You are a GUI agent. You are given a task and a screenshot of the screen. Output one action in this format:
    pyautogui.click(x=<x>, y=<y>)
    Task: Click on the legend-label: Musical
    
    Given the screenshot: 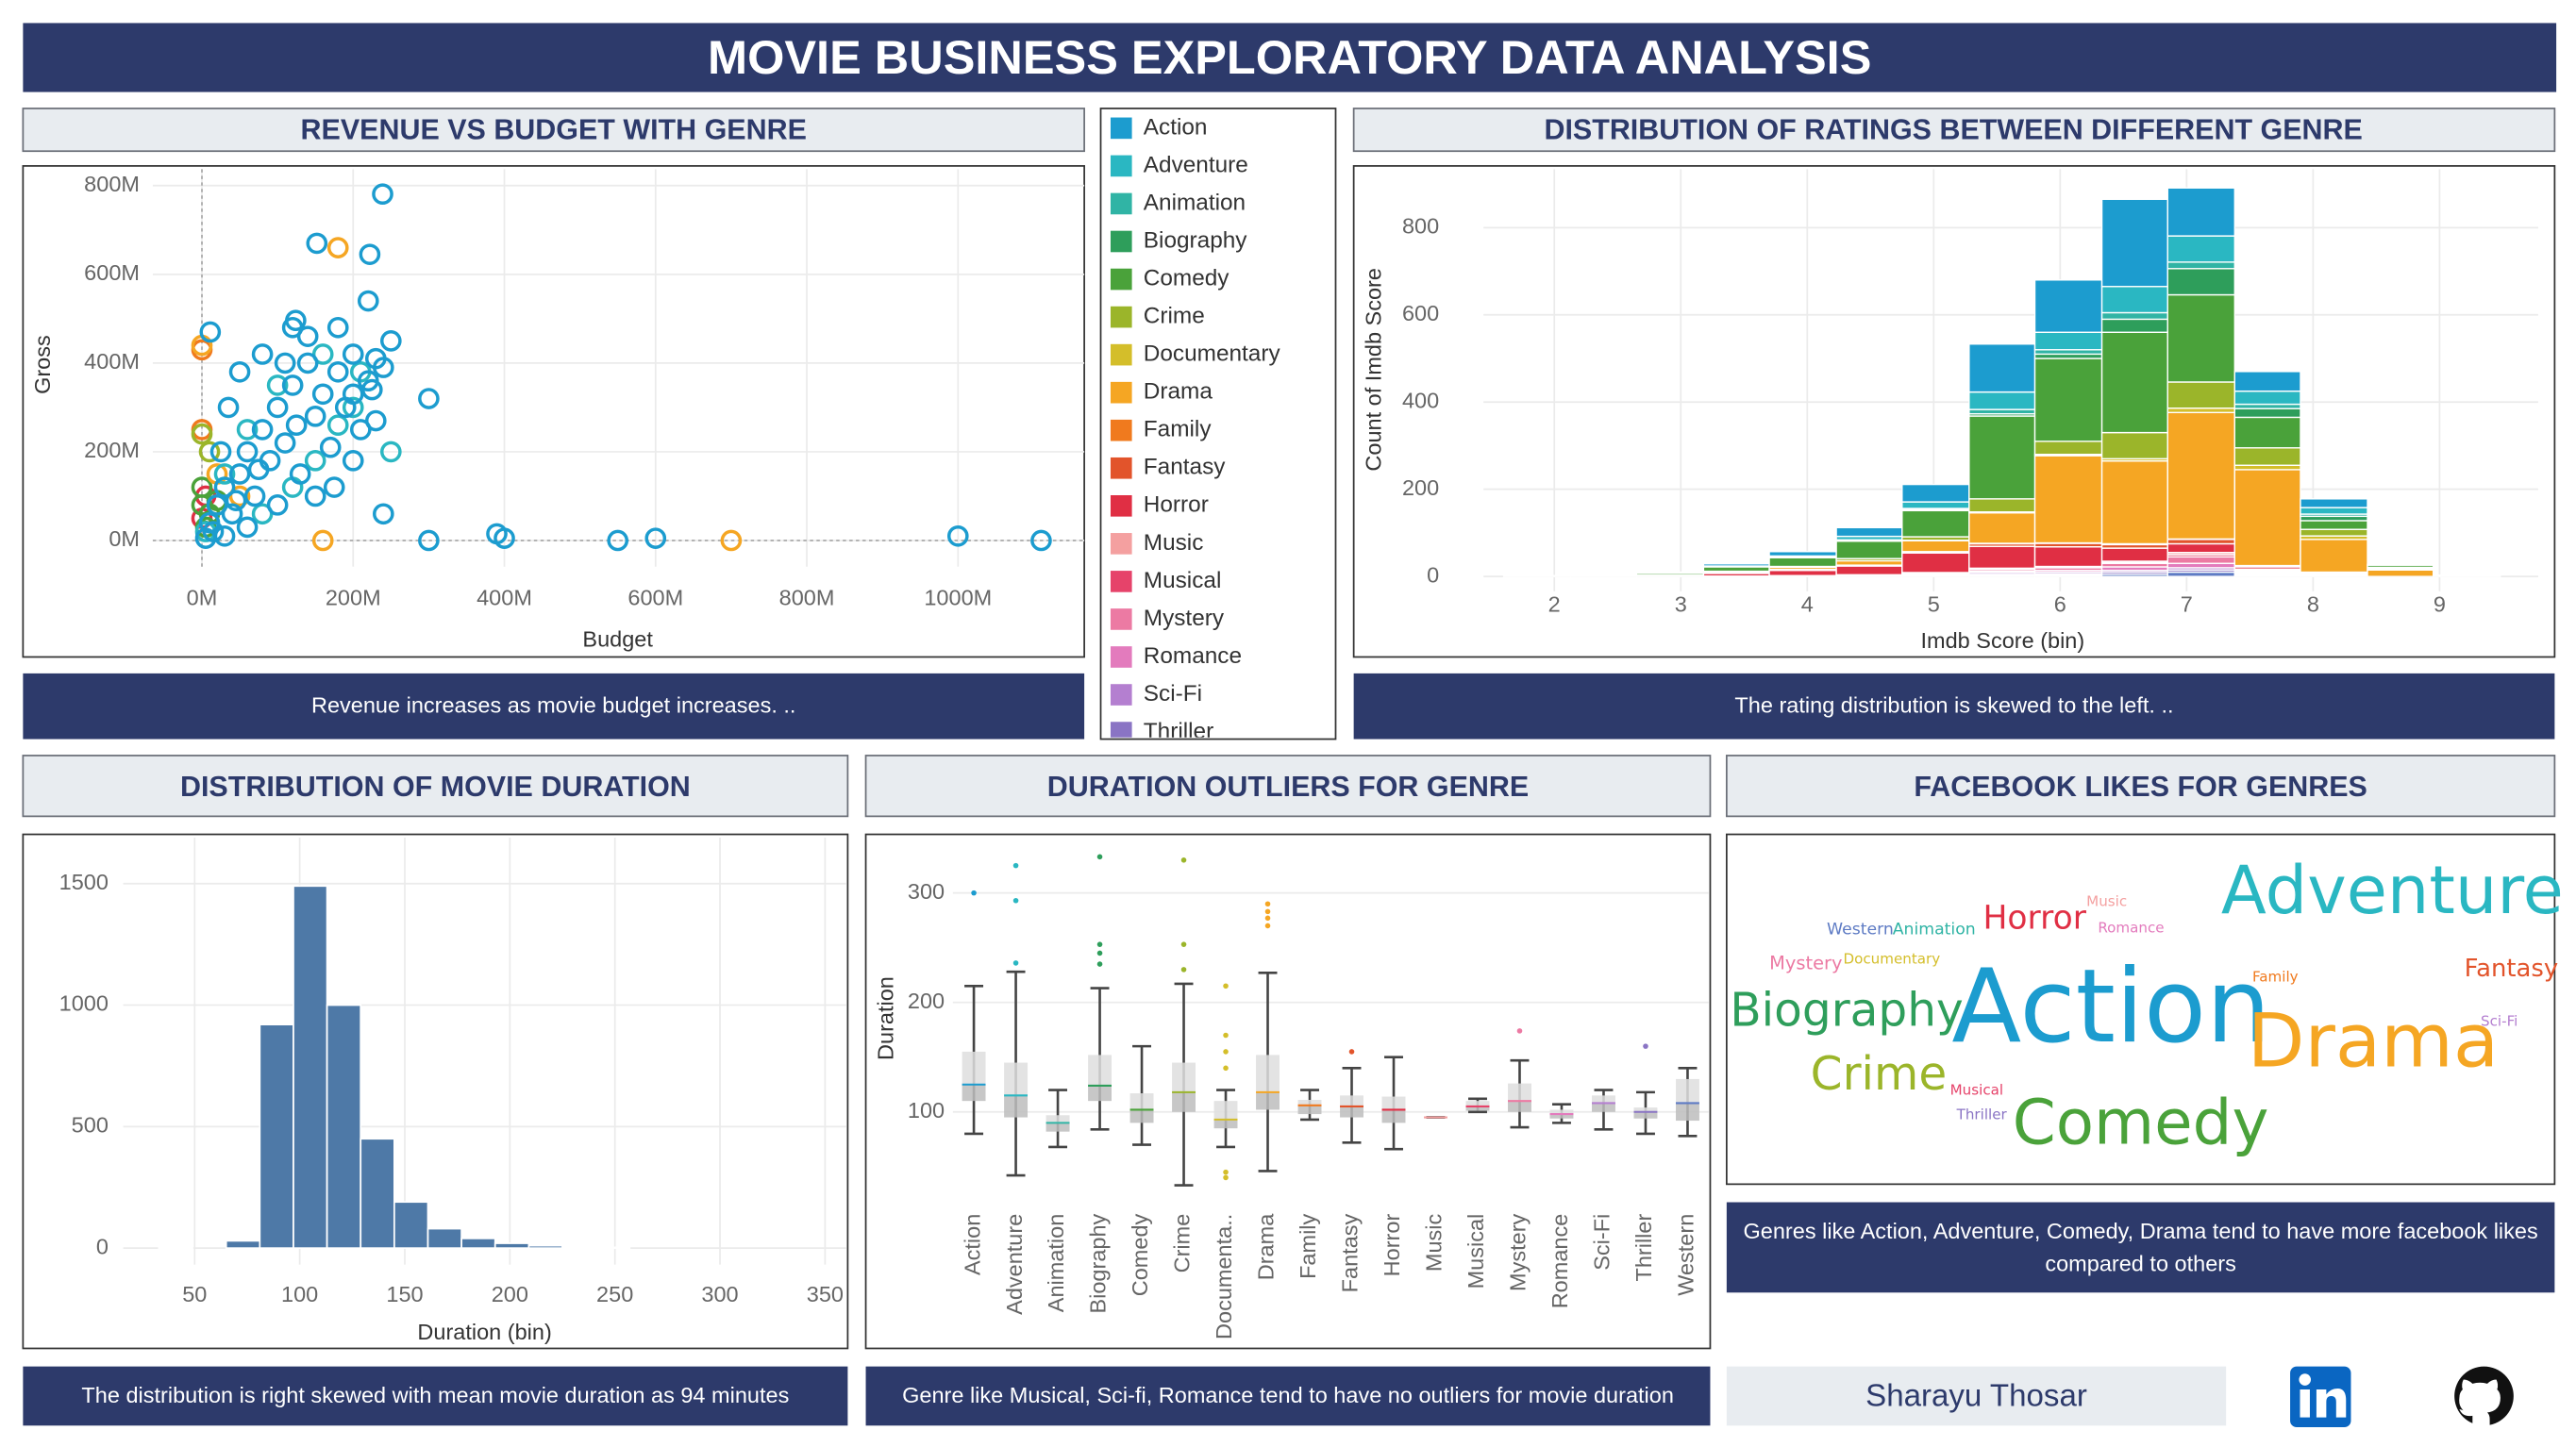 What is the action you would take?
    pyautogui.click(x=1183, y=580)
    